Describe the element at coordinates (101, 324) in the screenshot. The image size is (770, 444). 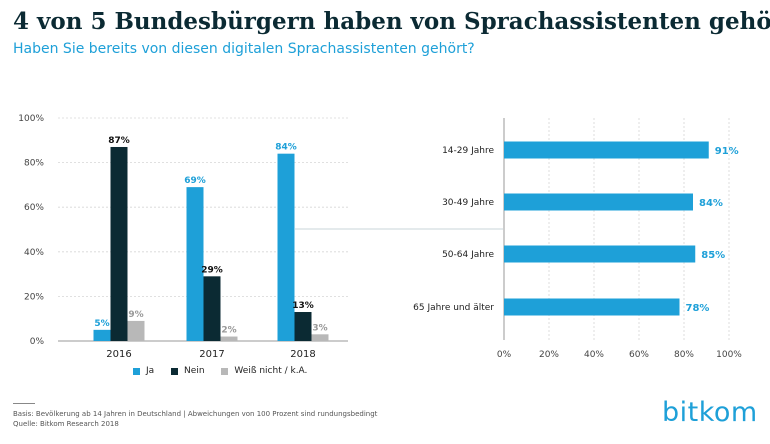
I see `data-label-ja-2016: 5%` at that location.